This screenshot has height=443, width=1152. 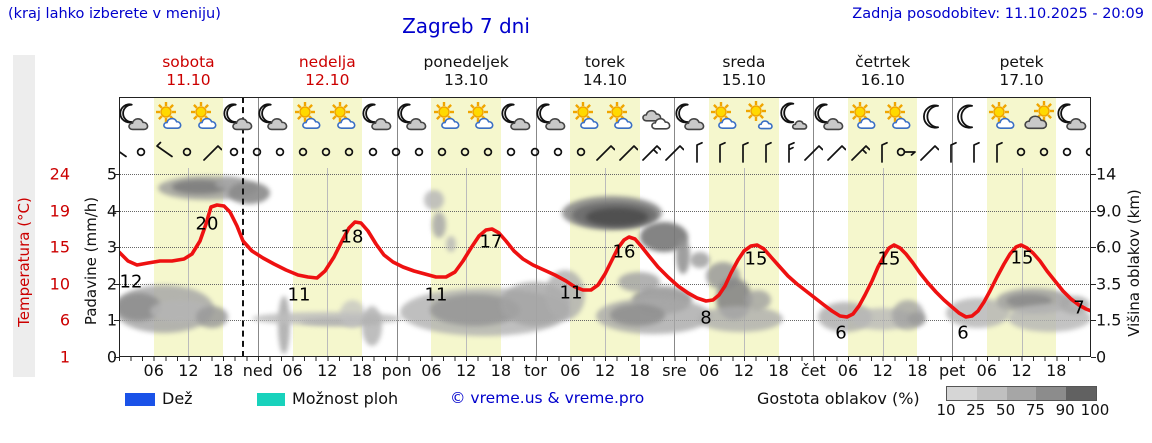 I want to click on wind-symbol-barb-n2, so click(x=789, y=152).